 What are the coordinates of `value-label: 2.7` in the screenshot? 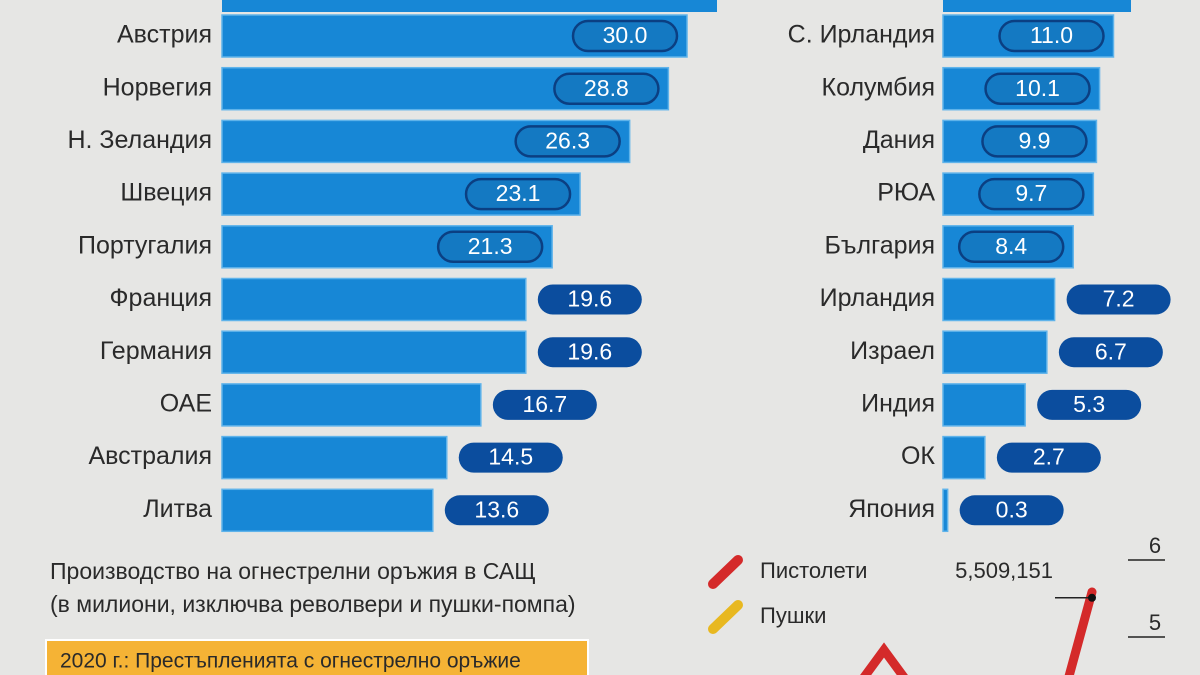 It's located at (1049, 457).